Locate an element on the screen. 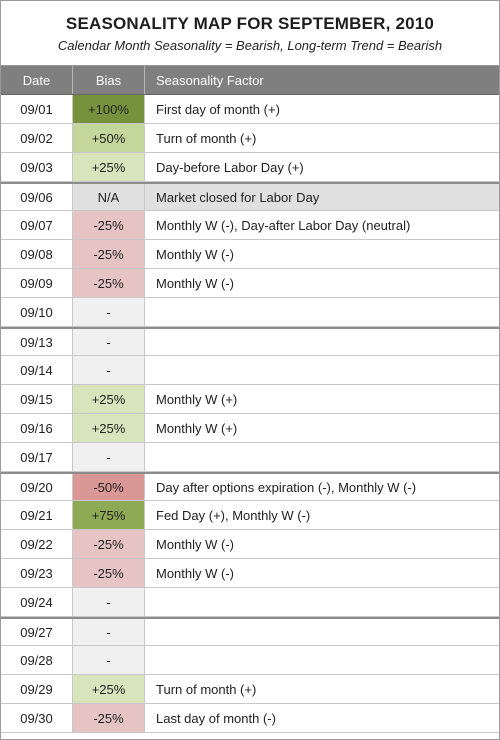  table-row: 09/01 +100% First day of month (+) is located at coordinates (250, 109).